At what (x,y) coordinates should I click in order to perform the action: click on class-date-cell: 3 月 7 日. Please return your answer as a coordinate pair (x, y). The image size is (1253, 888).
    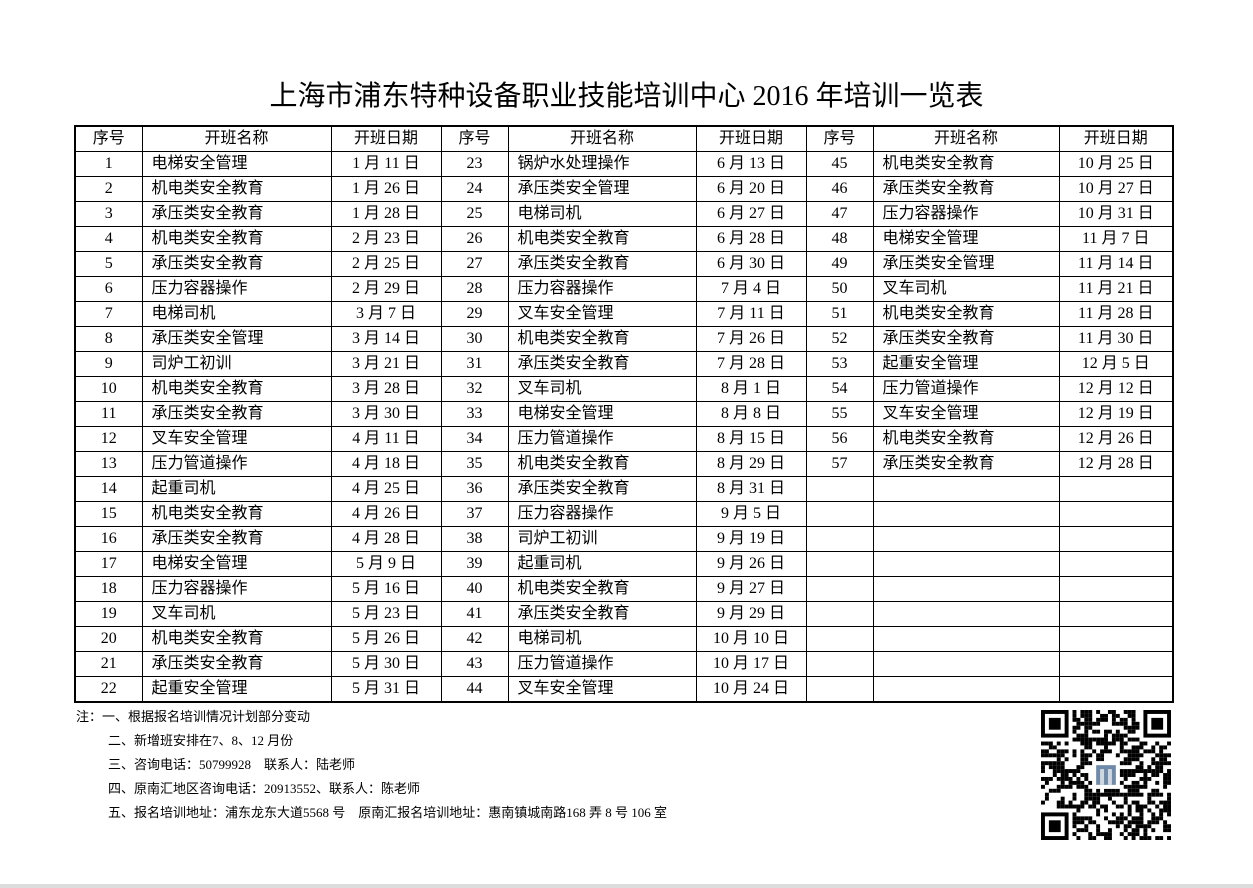
    Looking at the image, I should click on (386, 314).